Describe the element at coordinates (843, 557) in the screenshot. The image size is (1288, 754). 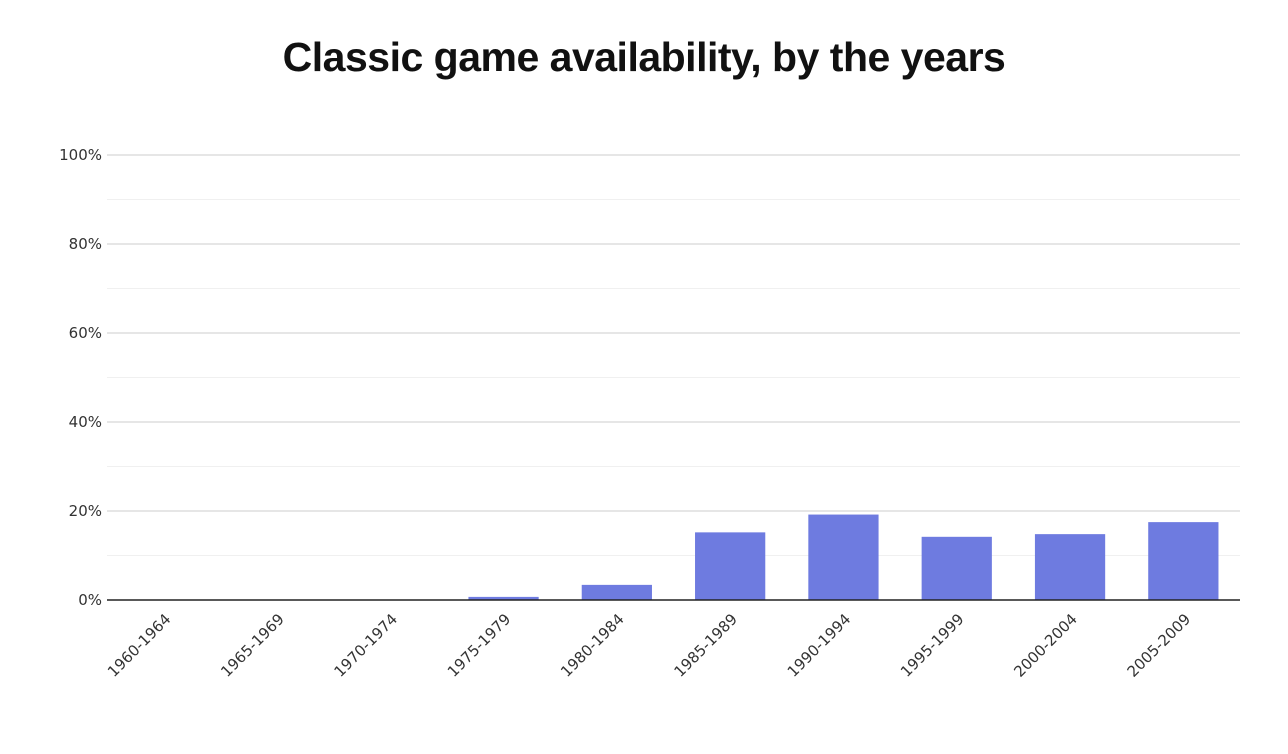
I see `bar-1990-1994` at that location.